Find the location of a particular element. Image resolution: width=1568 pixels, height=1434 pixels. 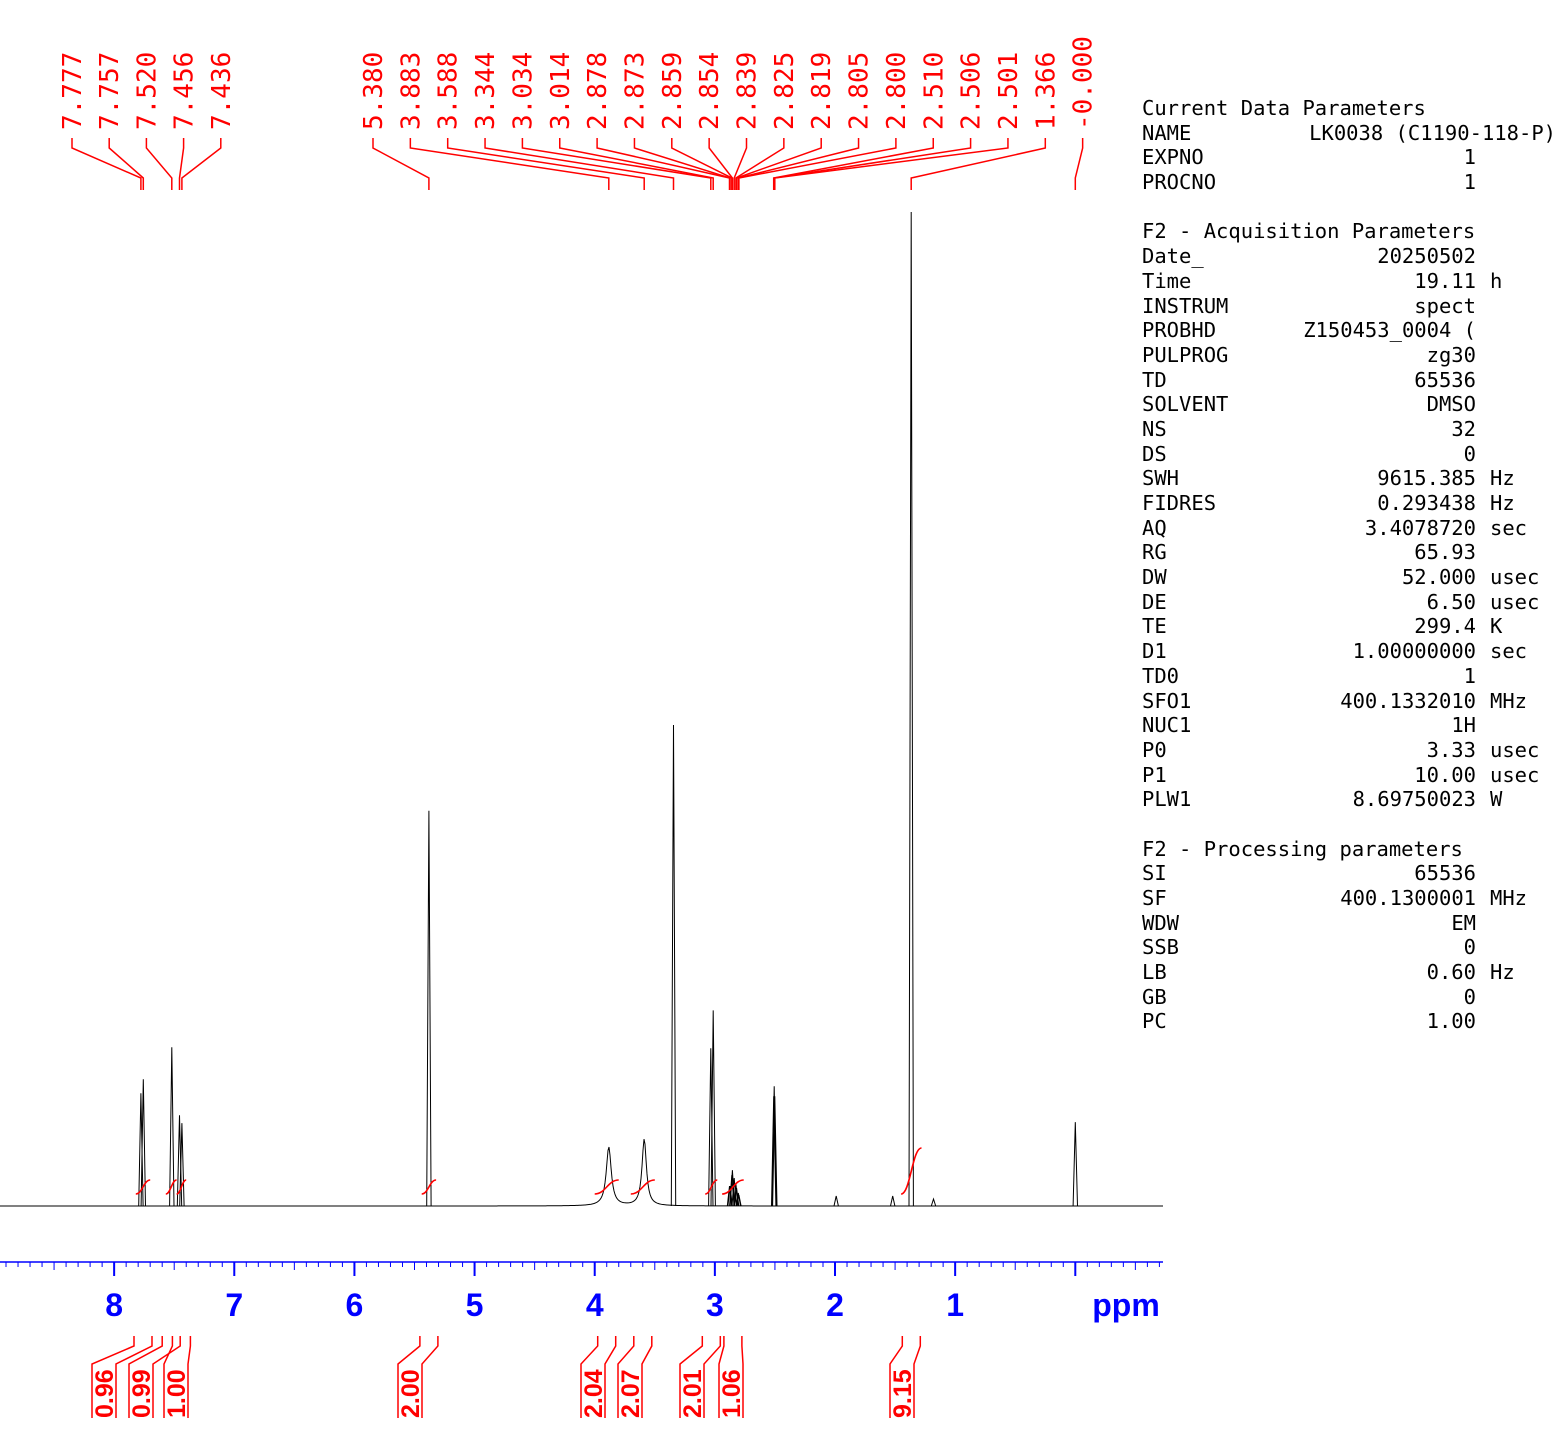

parameter-spacer is located at coordinates (1352, 207).